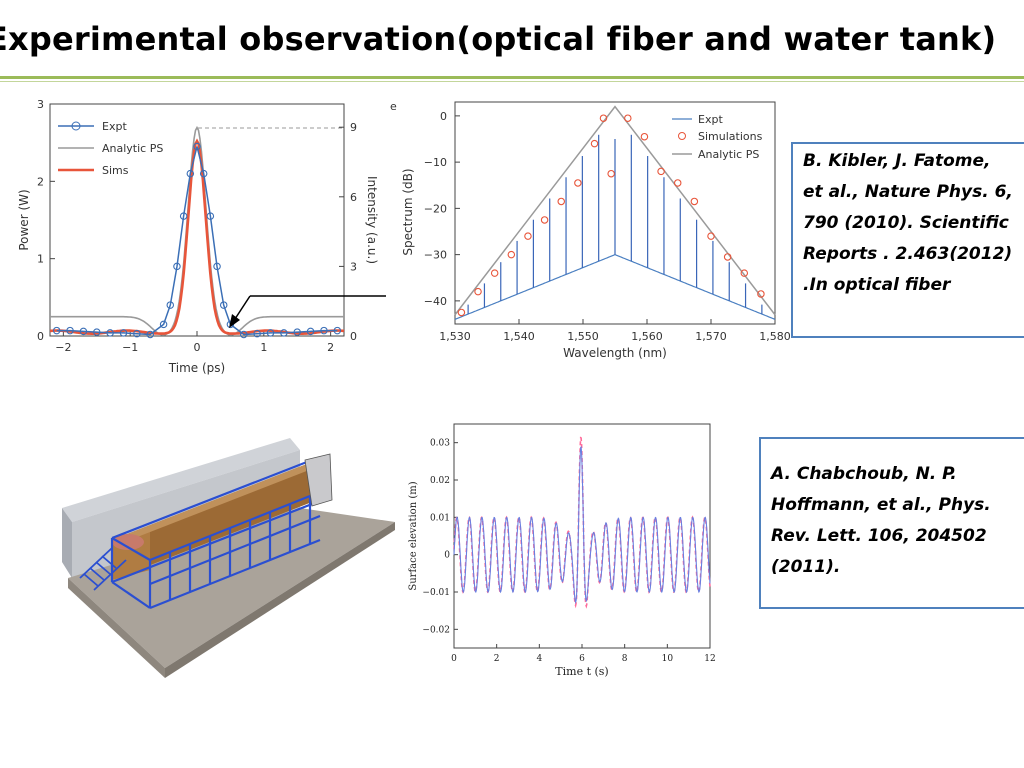 This screenshot has height=768, width=1024. I want to click on plot-frame, so click(615, 213).